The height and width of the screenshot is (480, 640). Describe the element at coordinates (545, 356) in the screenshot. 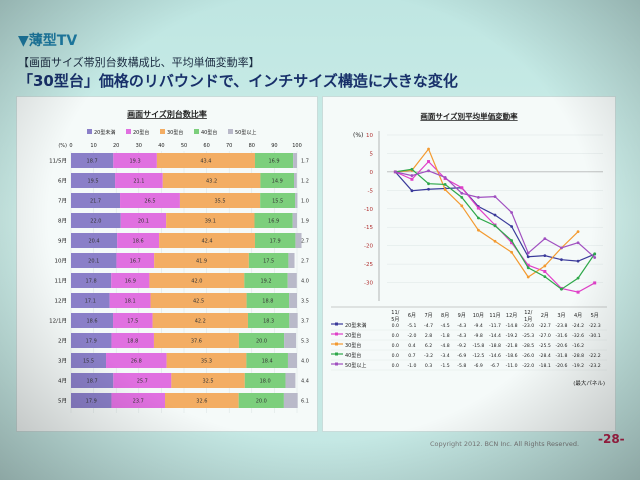

I see `table-cell: -28.4` at that location.